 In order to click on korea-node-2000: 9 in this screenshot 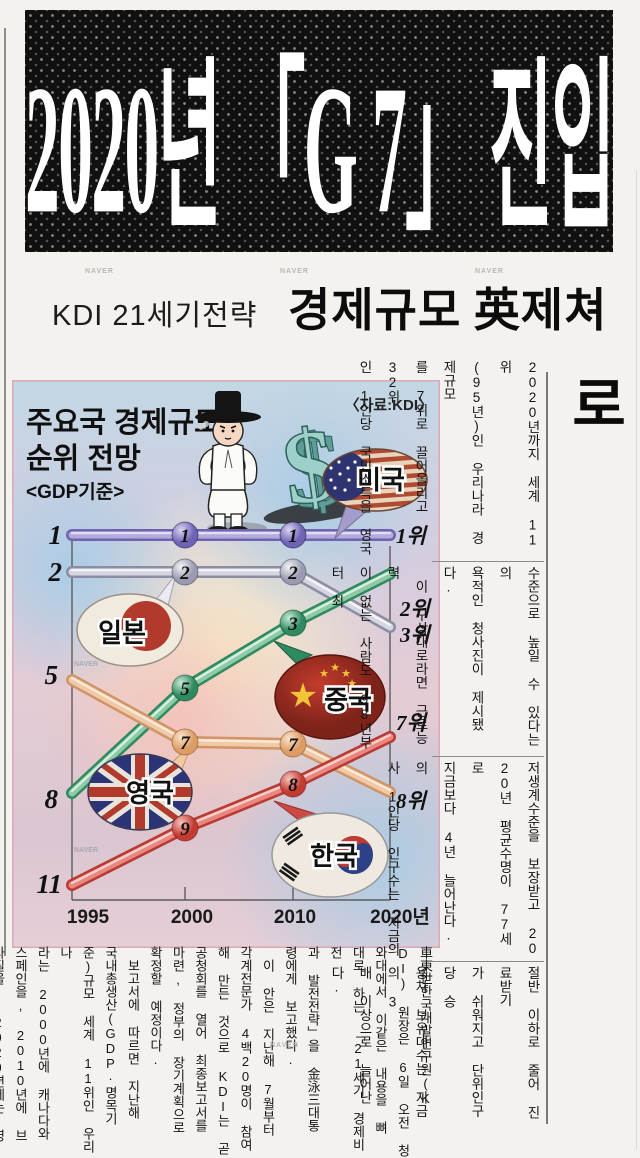, I will do `click(185, 828)`.